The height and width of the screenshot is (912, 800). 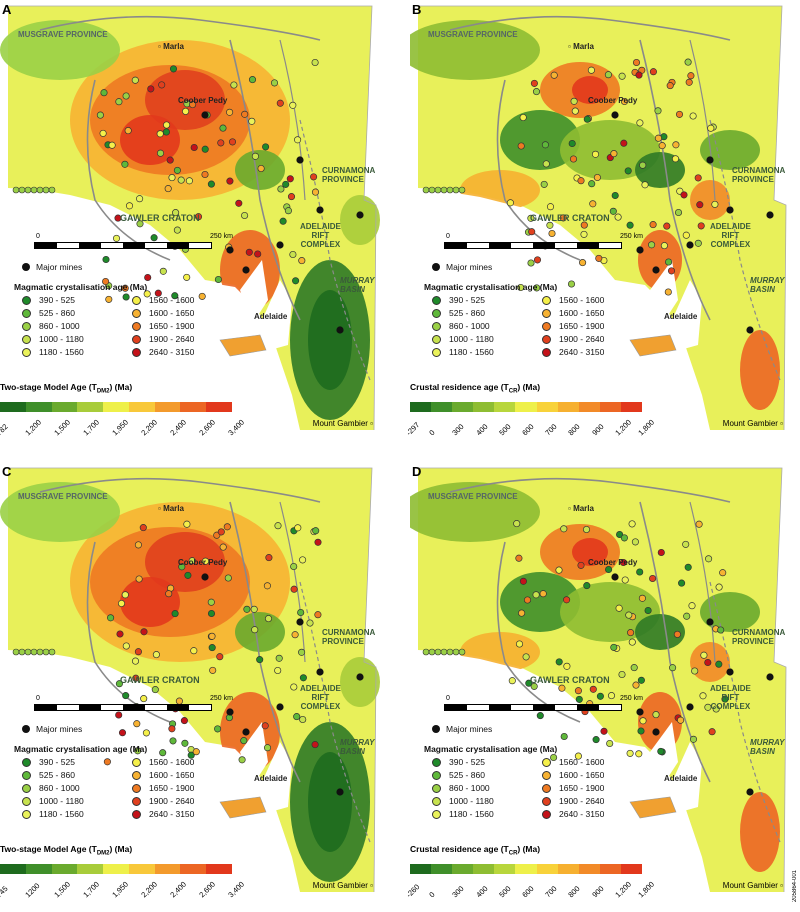 What do you see at coordinates (623, 427) in the screenshot?
I see `ramp-tick-label: 1,200` at bounding box center [623, 427].